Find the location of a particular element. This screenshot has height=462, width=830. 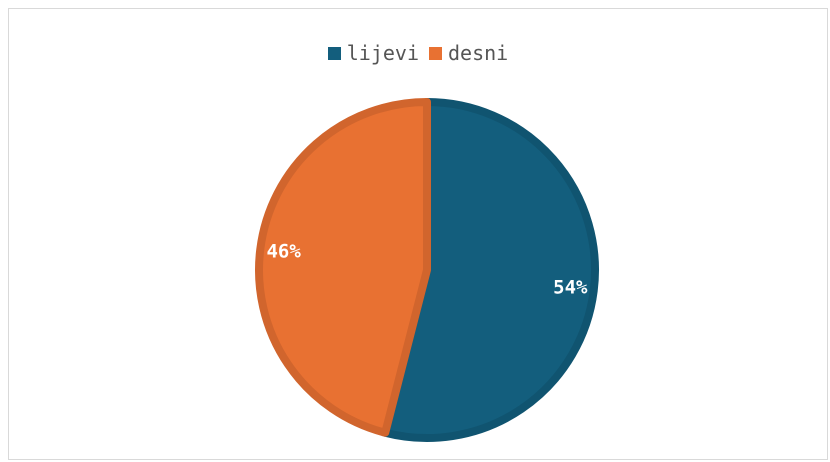

legend-item-lijevi: lijevi is located at coordinates (373, 53).